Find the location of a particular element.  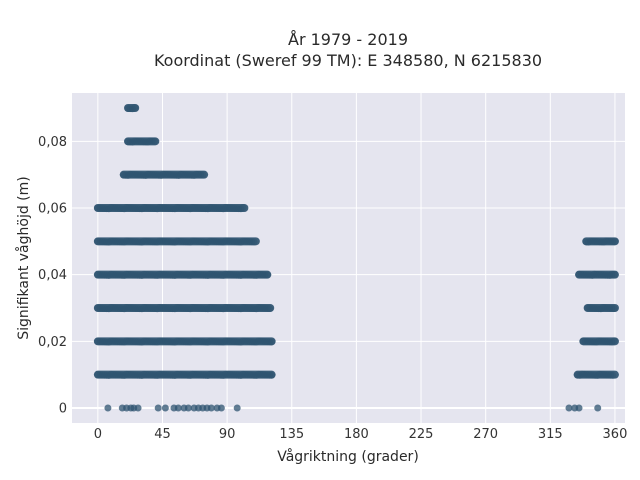

chart-title: År 1979 - 2019 is located at coordinates (348, 39).